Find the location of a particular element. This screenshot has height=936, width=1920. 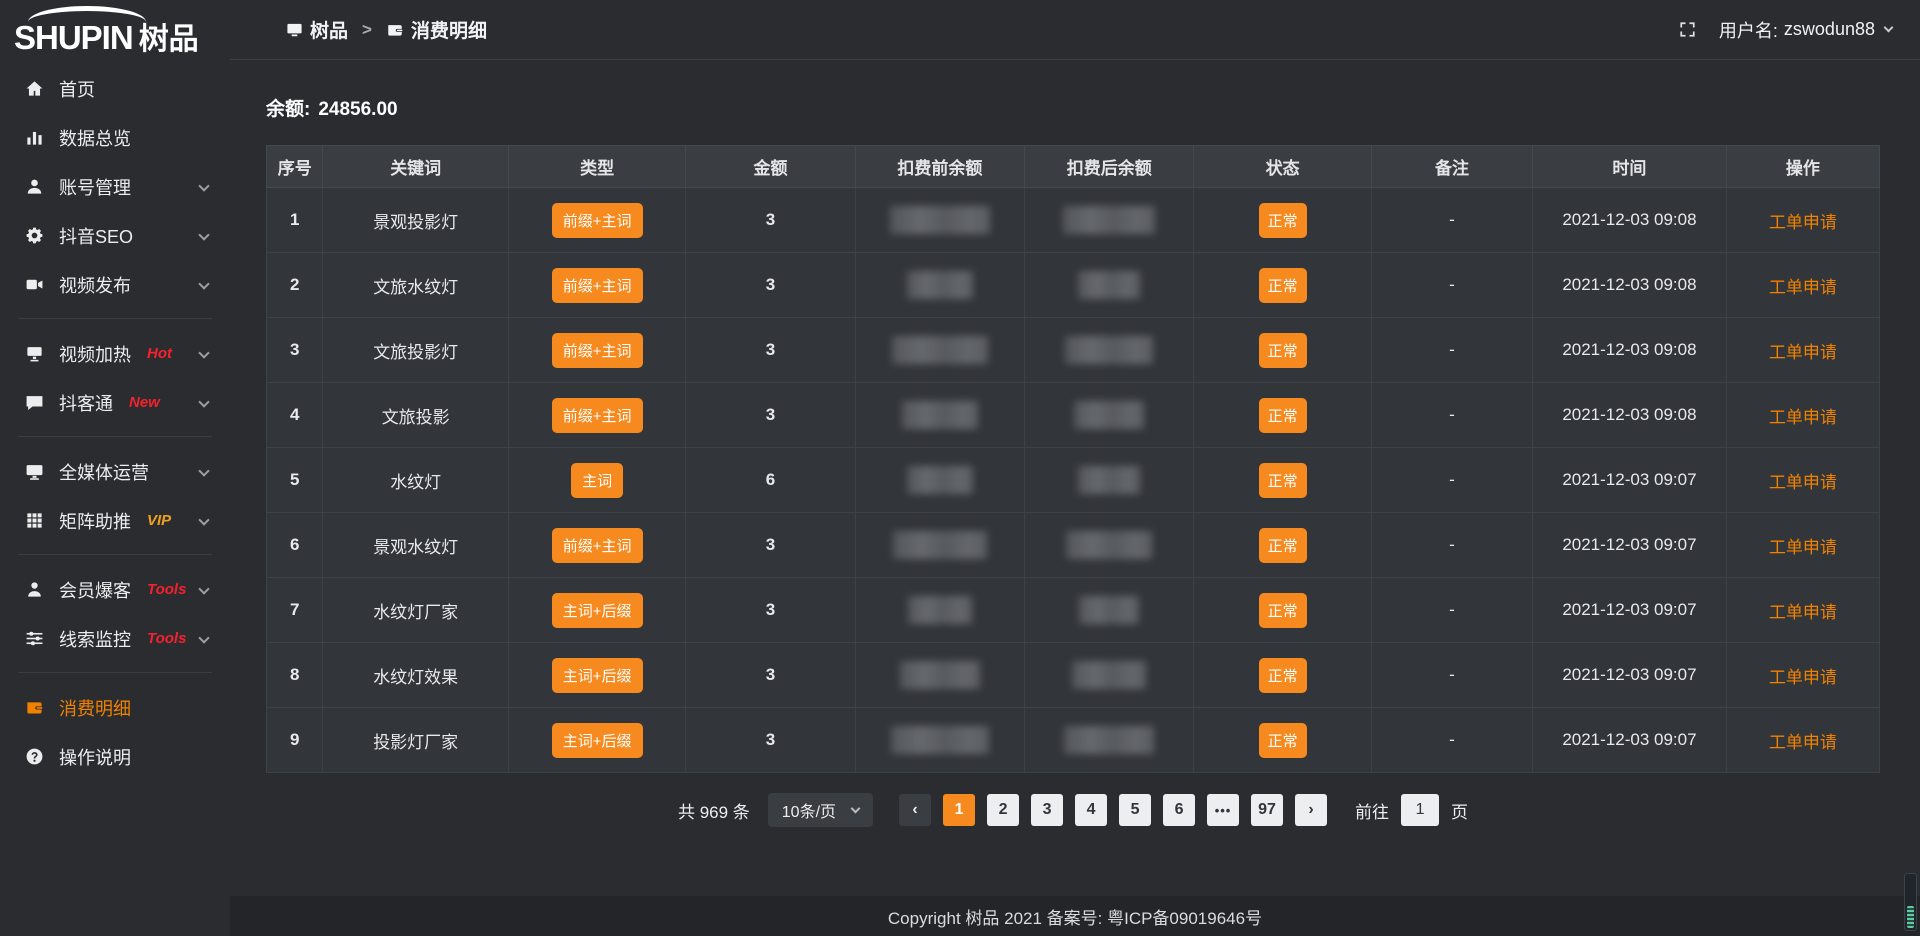

sidebar-item-video-heat: 视频加热 Hot is located at coordinates (115, 353).